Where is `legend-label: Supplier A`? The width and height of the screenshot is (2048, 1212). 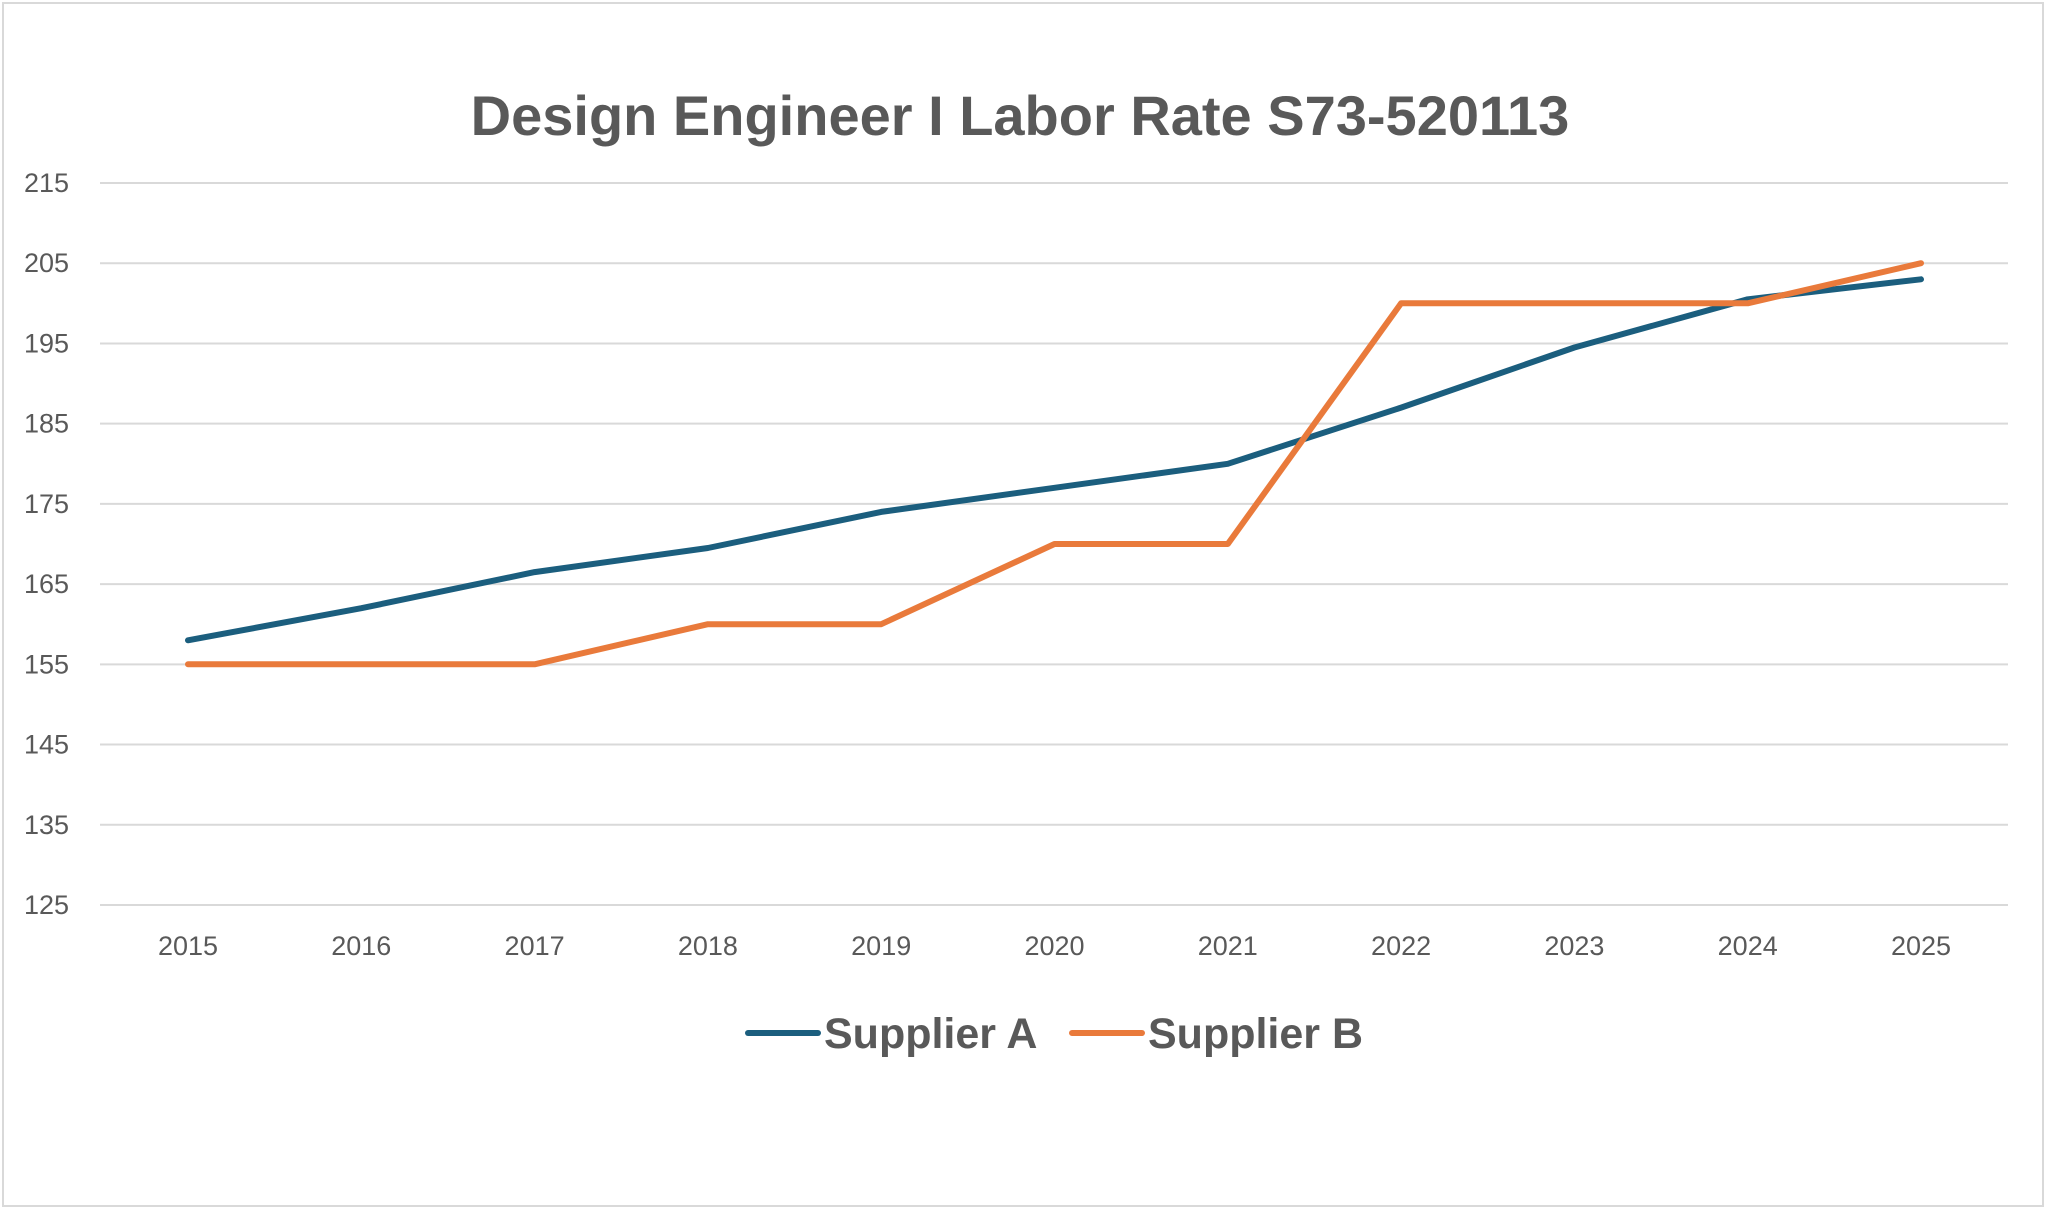
legend-label: Supplier A is located at coordinates (930, 1034).